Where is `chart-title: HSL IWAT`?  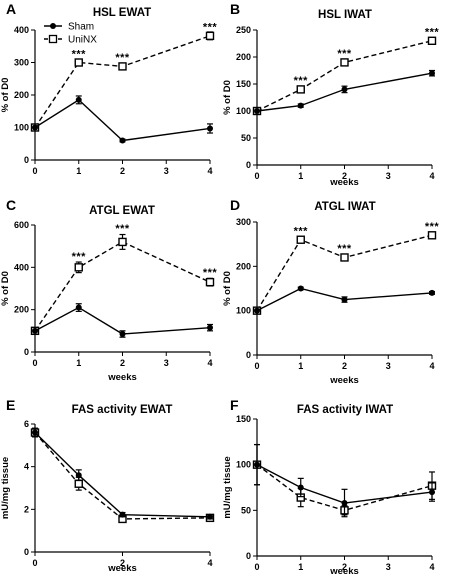 chart-title: HSL IWAT is located at coordinates (345, 15).